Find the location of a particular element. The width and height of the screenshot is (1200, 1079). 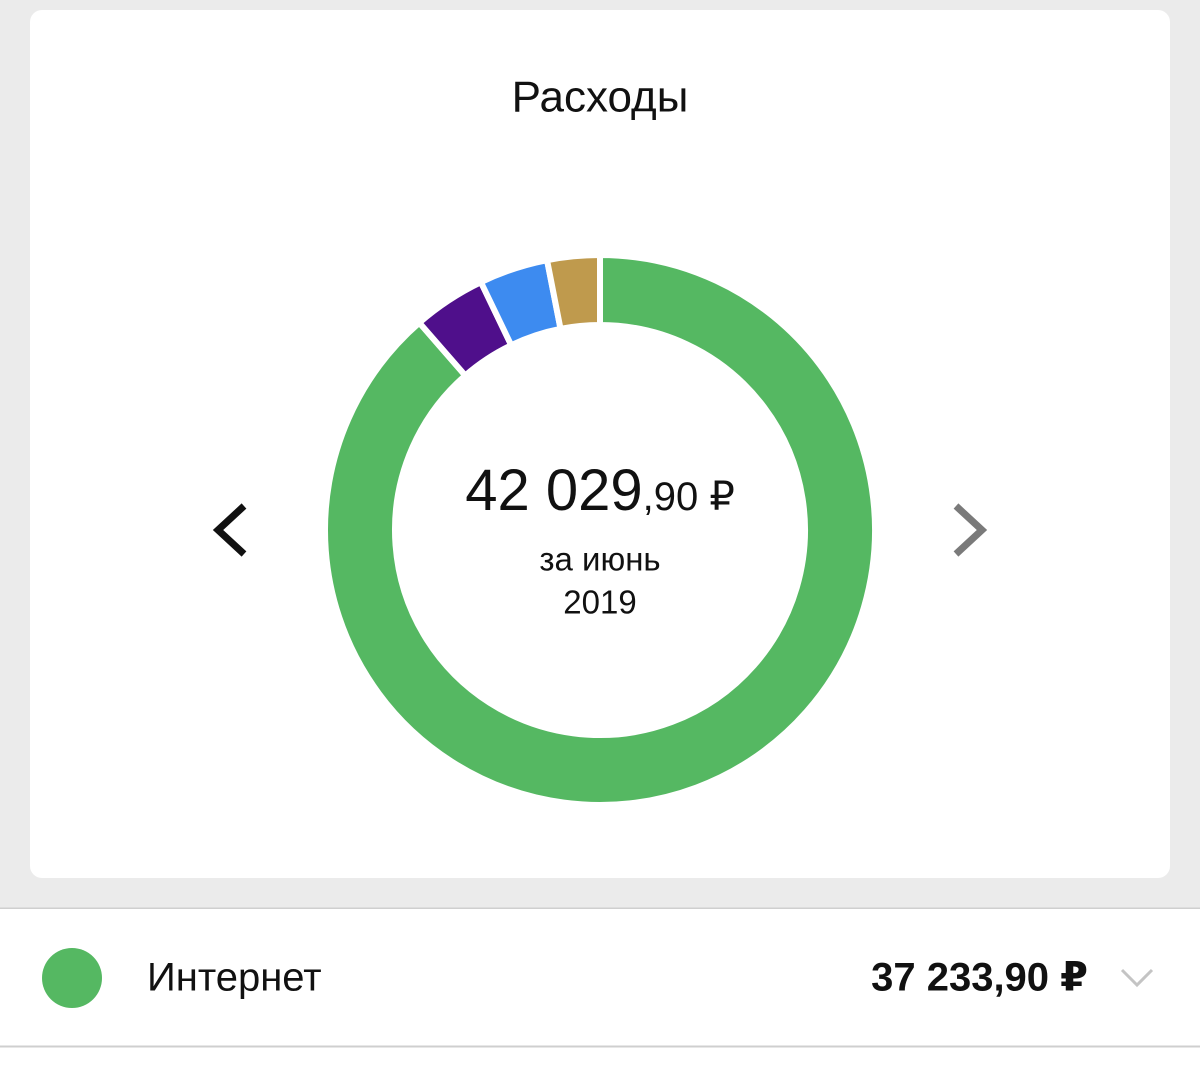

total: 42 029,90 ₽ is located at coordinates (600, 490).